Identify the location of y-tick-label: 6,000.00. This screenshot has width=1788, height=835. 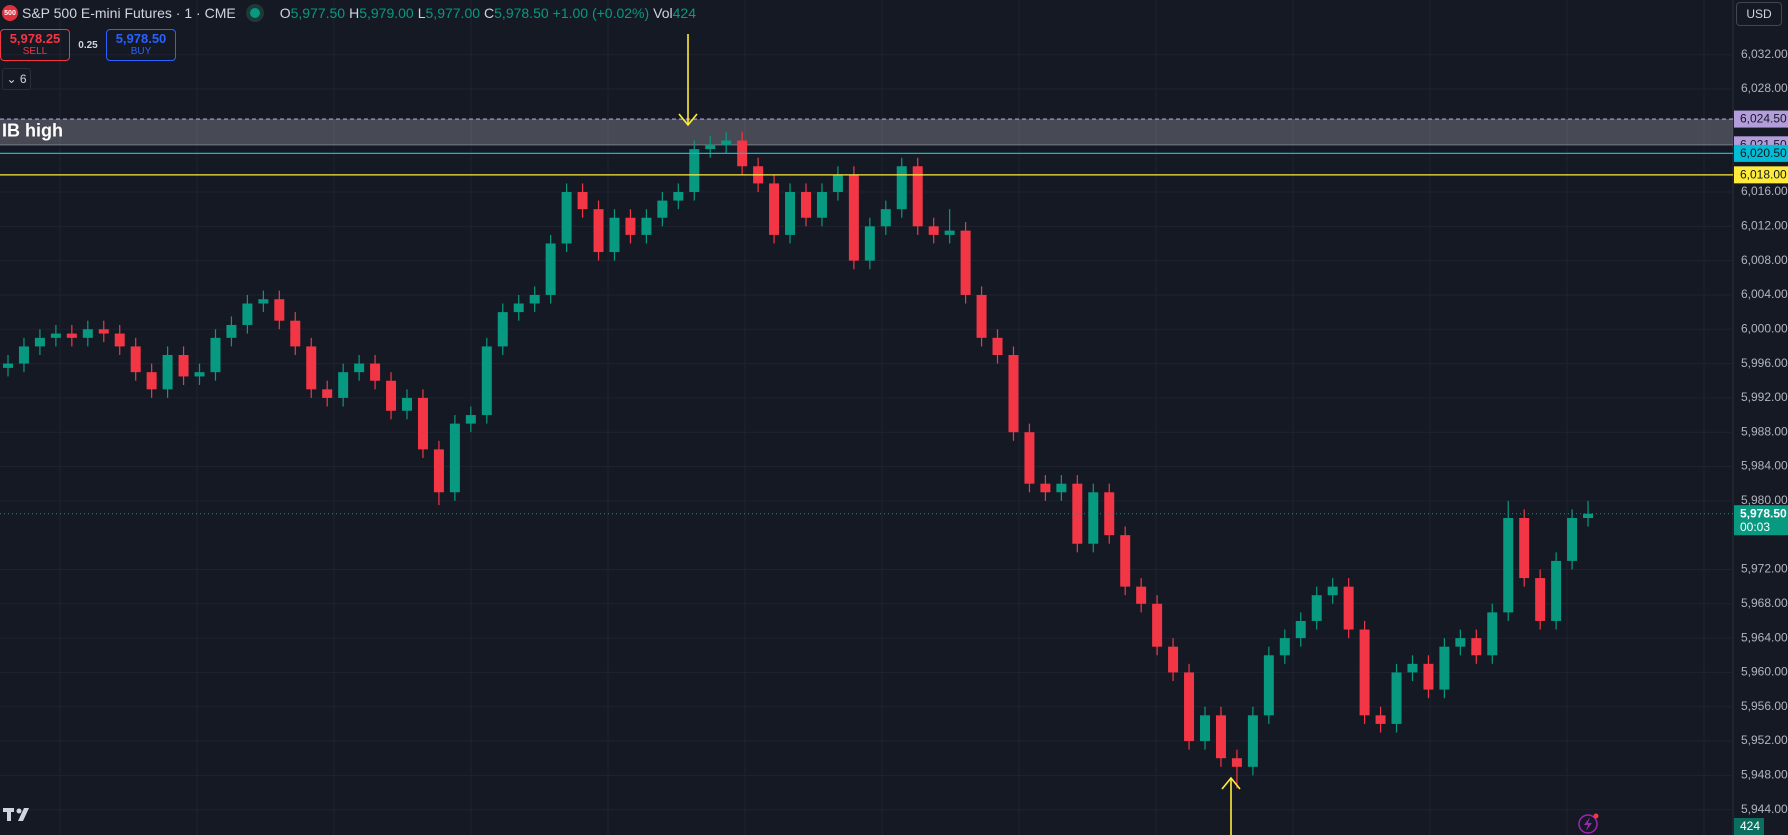
(1764, 328).